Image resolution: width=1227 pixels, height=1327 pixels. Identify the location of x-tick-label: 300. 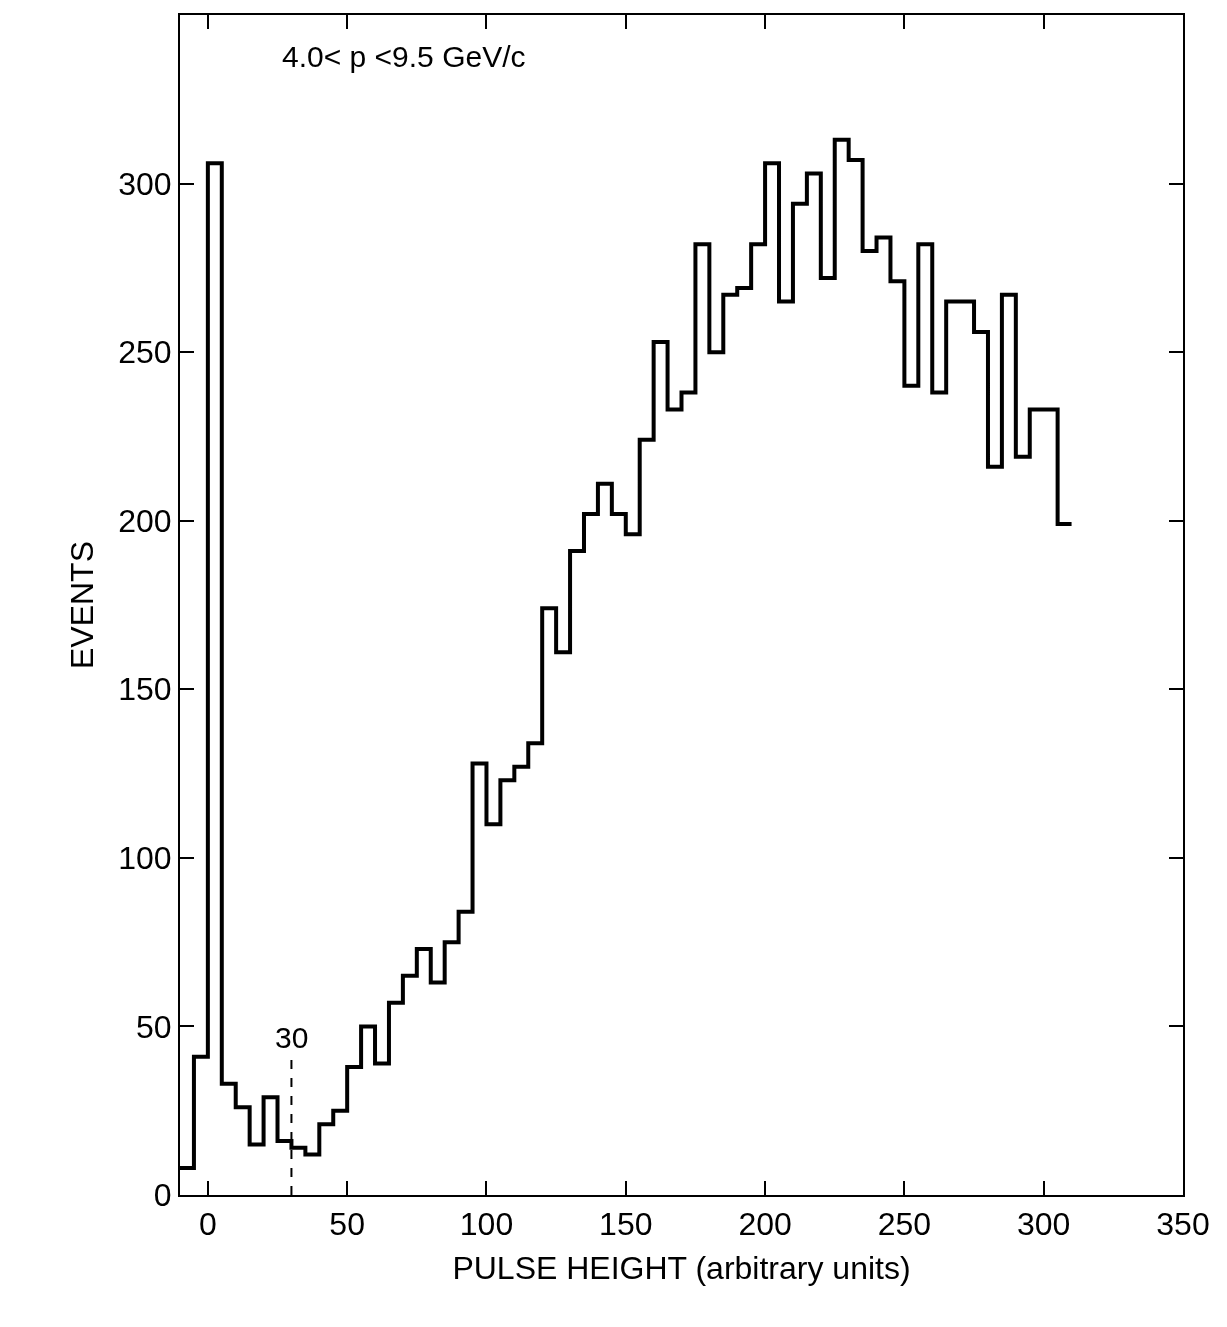
(1043, 1224).